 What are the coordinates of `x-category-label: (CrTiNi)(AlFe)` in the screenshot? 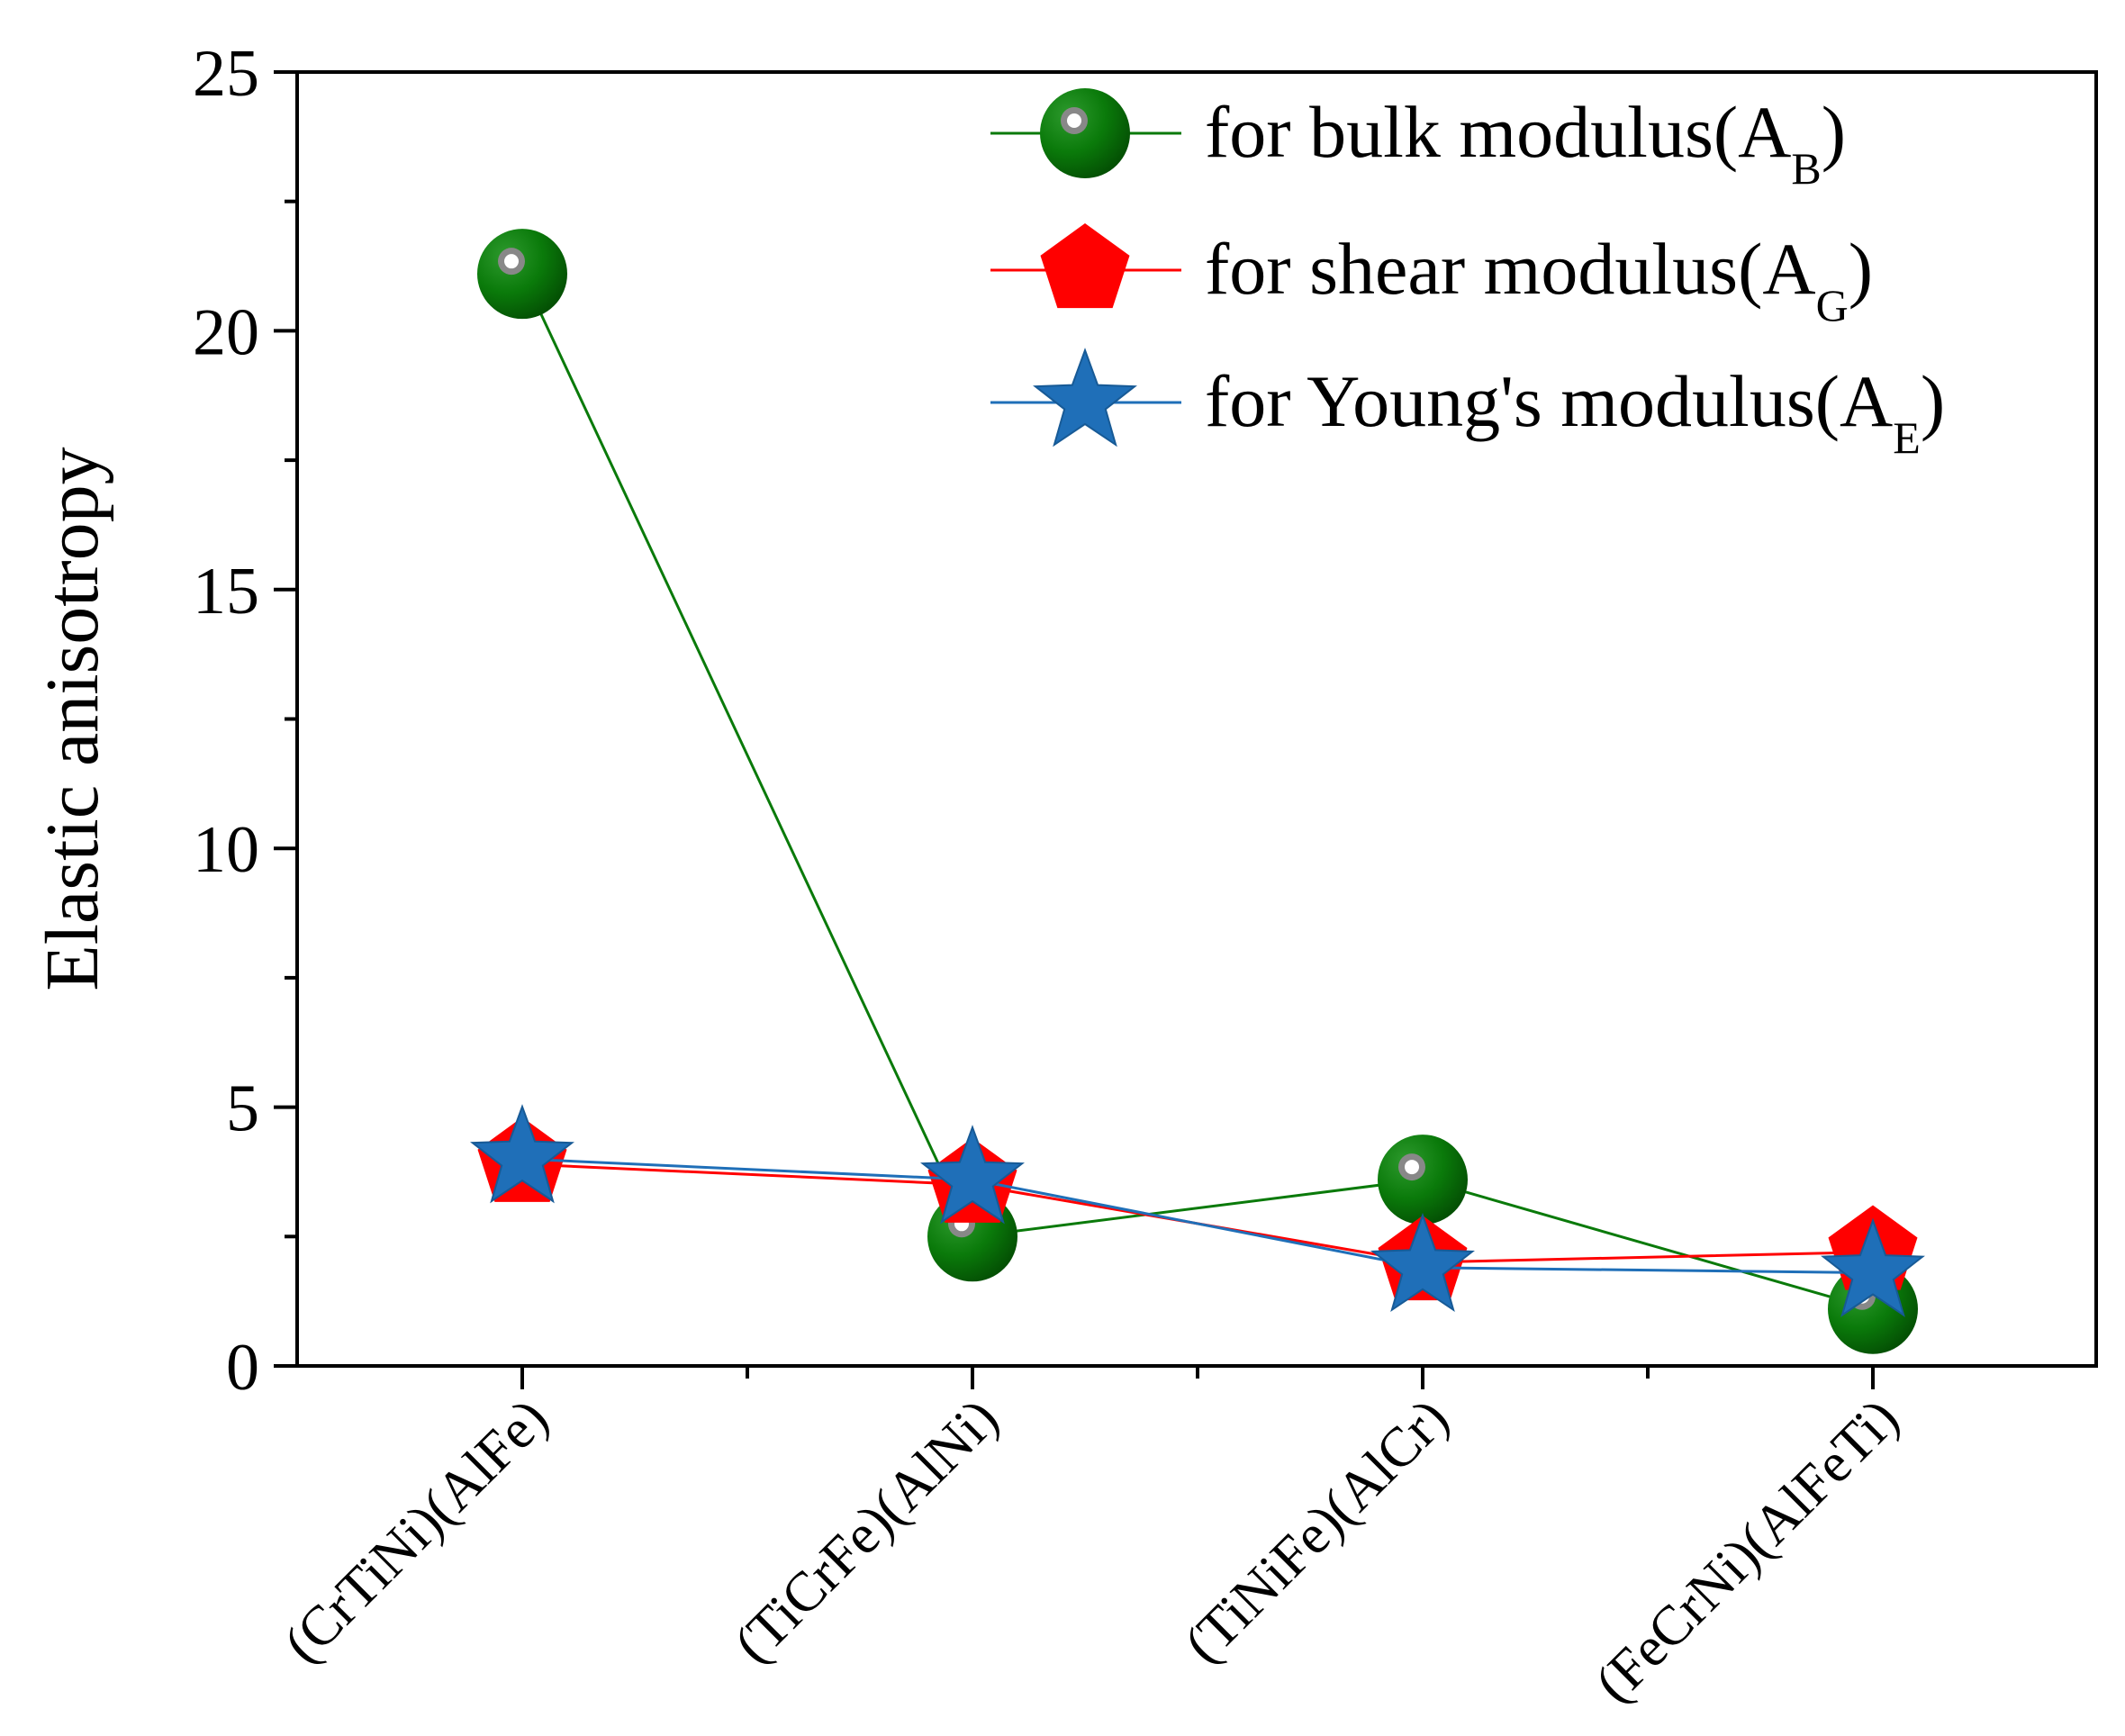 It's located at (416, 1531).